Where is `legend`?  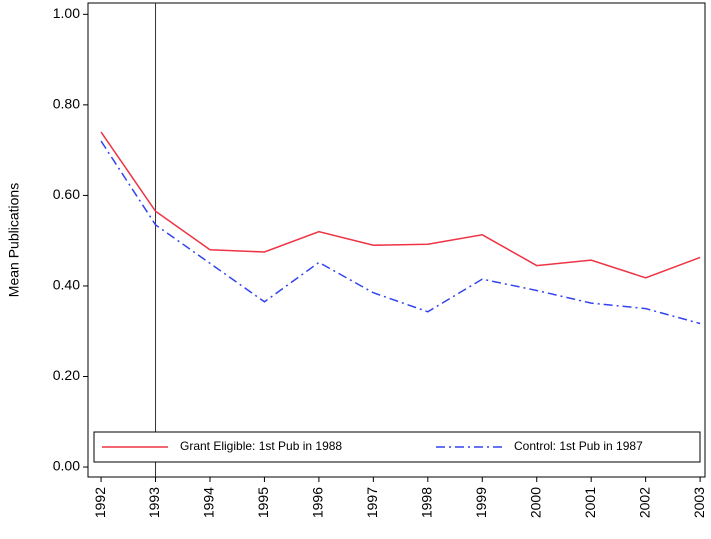
legend is located at coordinates (397, 447).